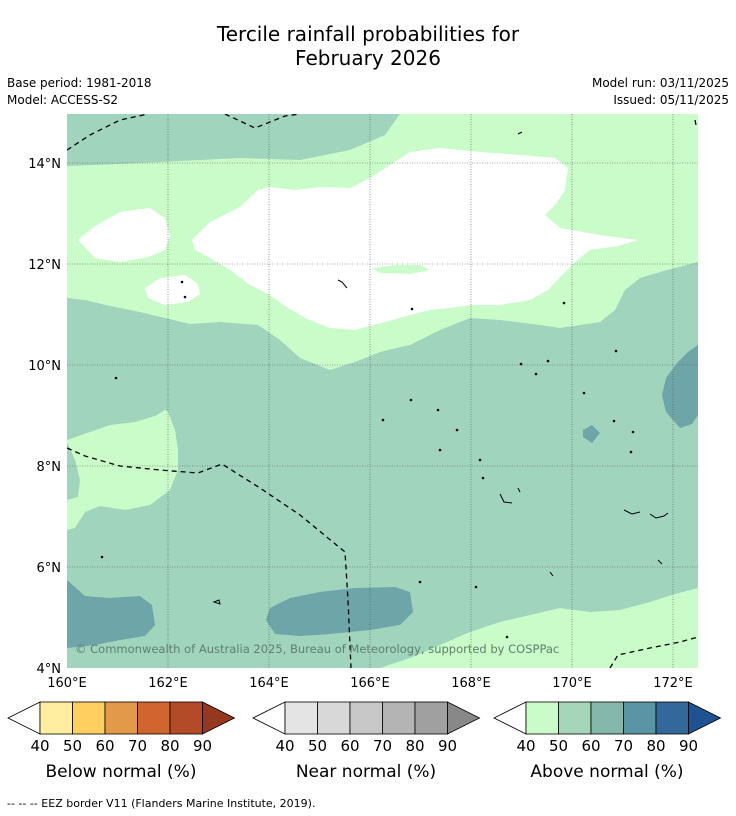 The image size is (736, 816). Describe the element at coordinates (49, 568) in the screenshot. I see `lat-label: 6°N` at that location.